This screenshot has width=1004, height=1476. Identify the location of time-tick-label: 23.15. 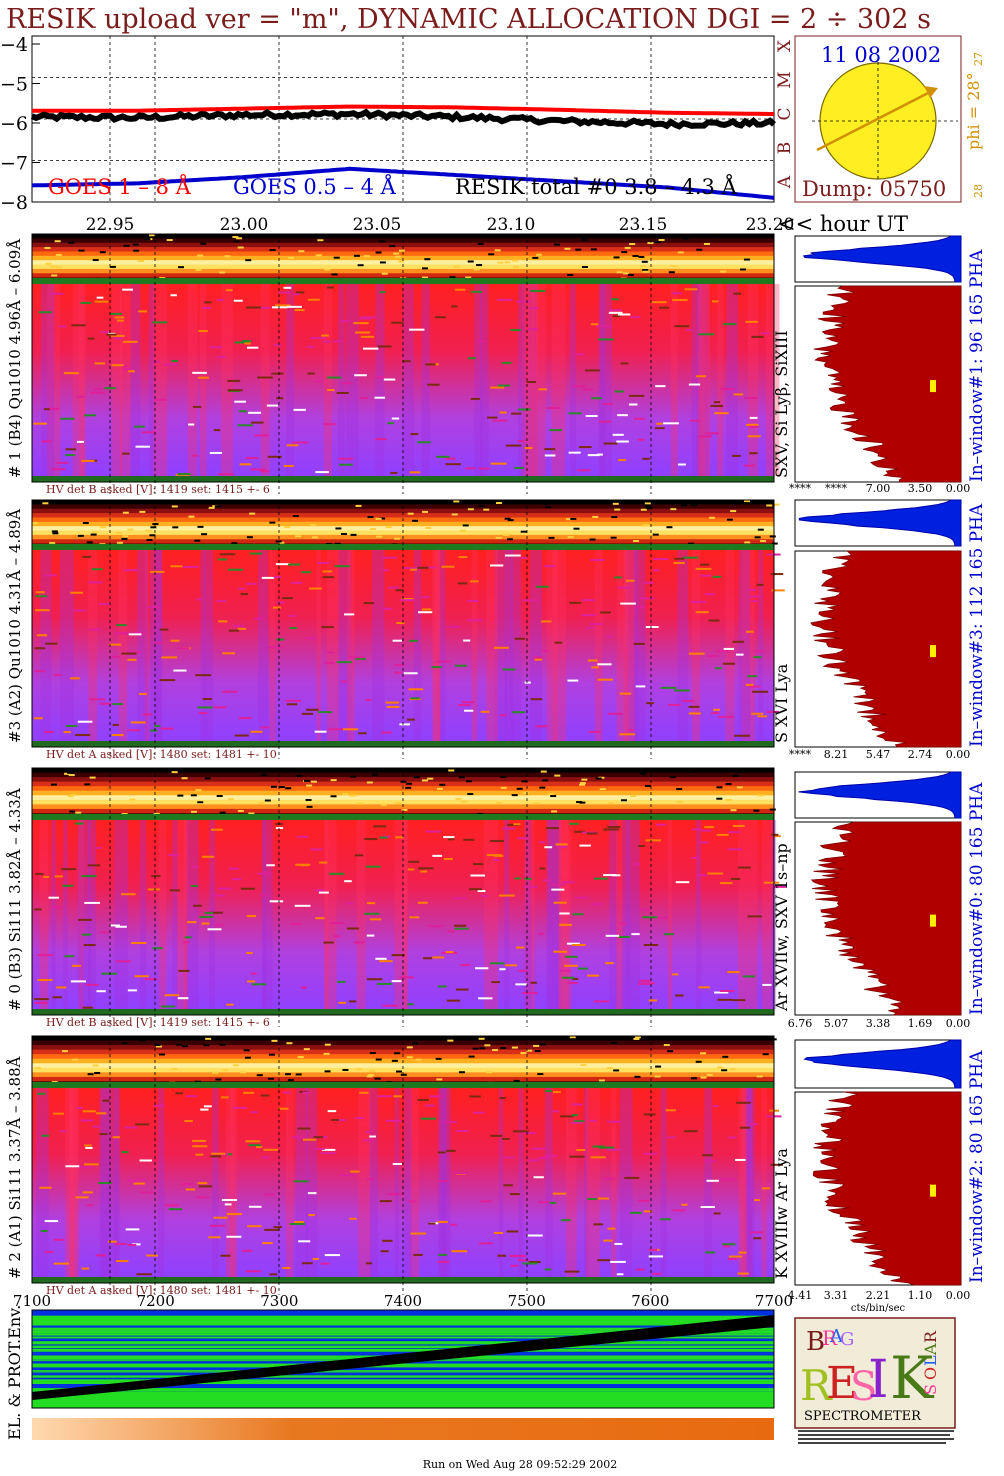
(643, 225).